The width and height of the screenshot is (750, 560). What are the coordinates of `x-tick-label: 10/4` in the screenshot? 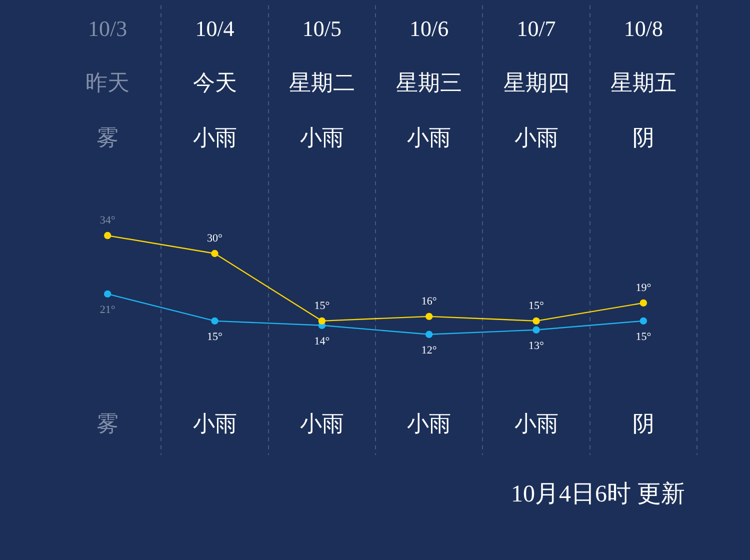 It's located at (214, 28).